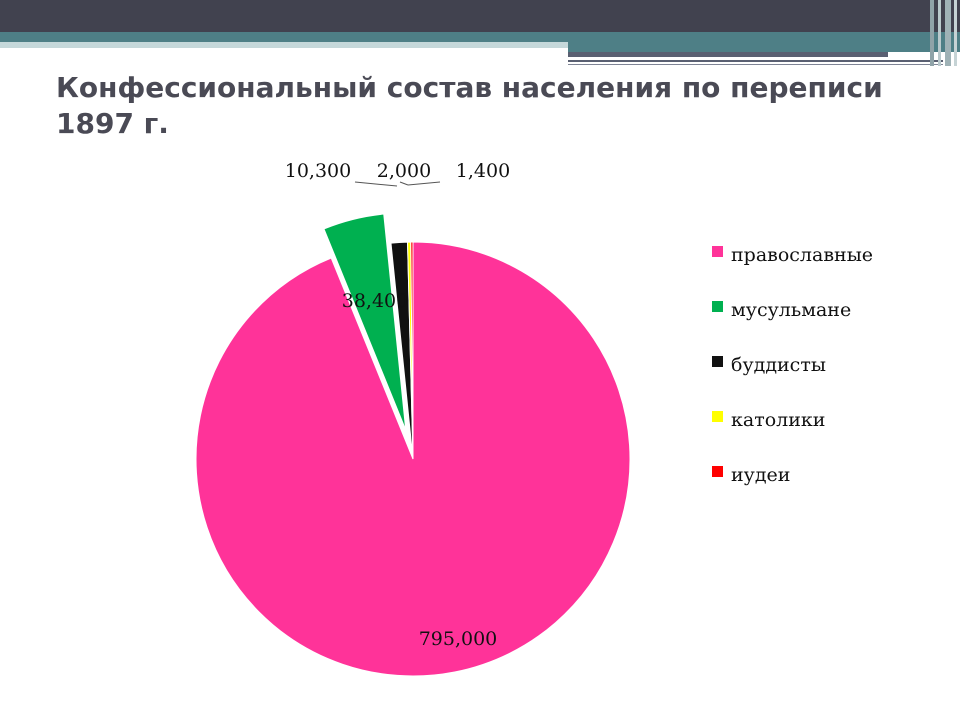  What do you see at coordinates (791, 310) in the screenshot?
I see `legend-label: мусульмане` at bounding box center [791, 310].